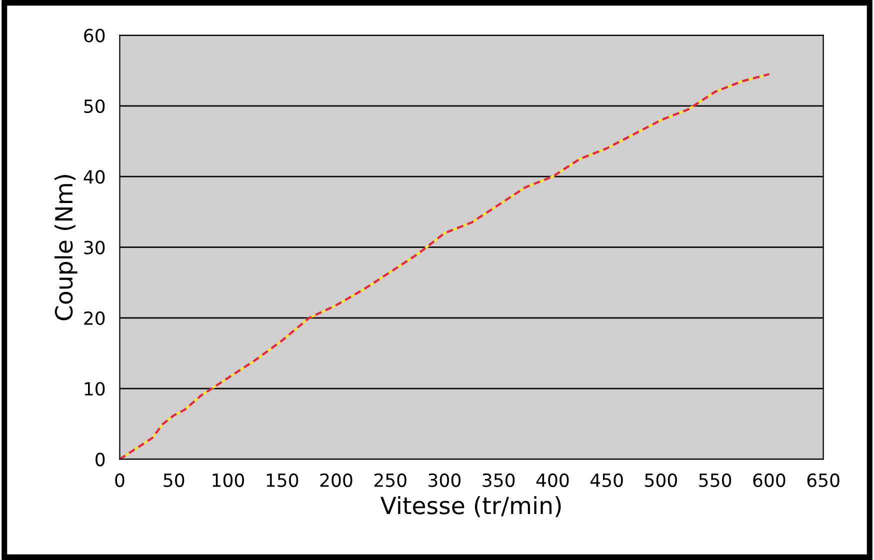  Describe the element at coordinates (94, 106) in the screenshot. I see `y-tick-label: 50` at that location.